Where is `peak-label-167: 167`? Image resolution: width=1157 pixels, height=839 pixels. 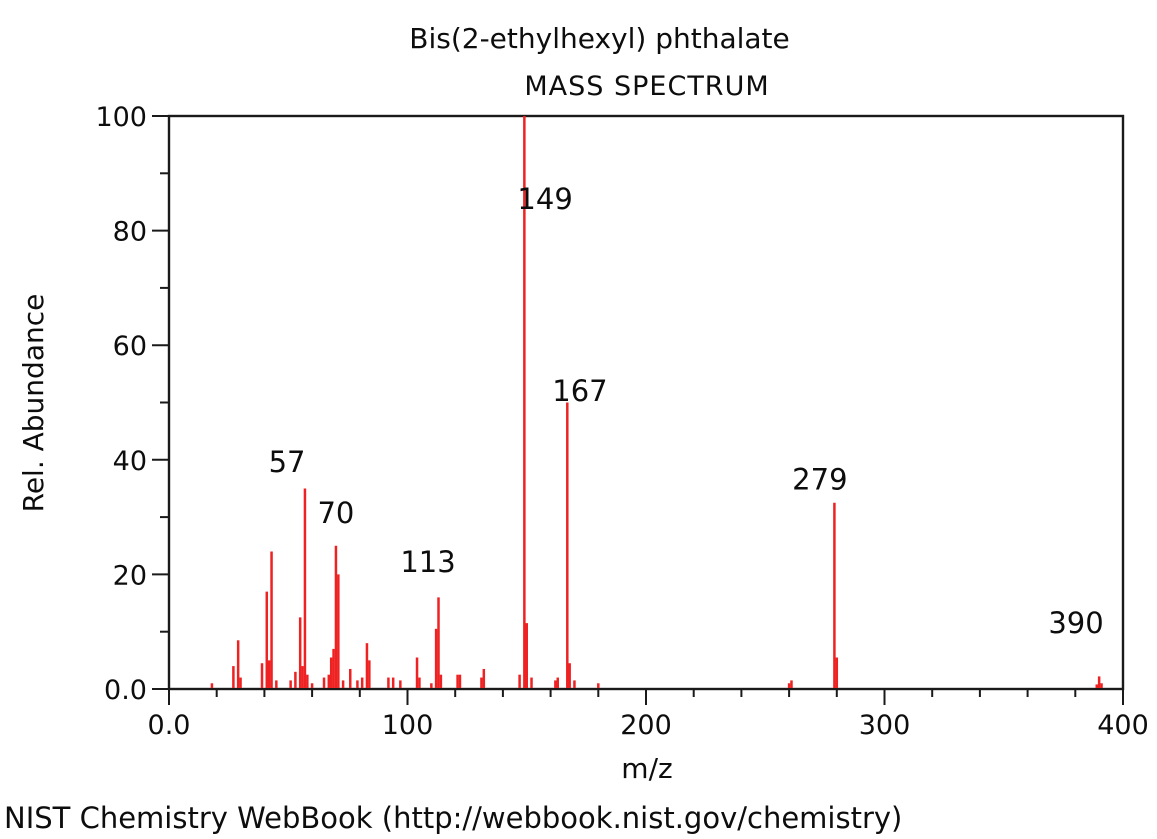
peak-label-167: 167 is located at coordinates (579, 391).